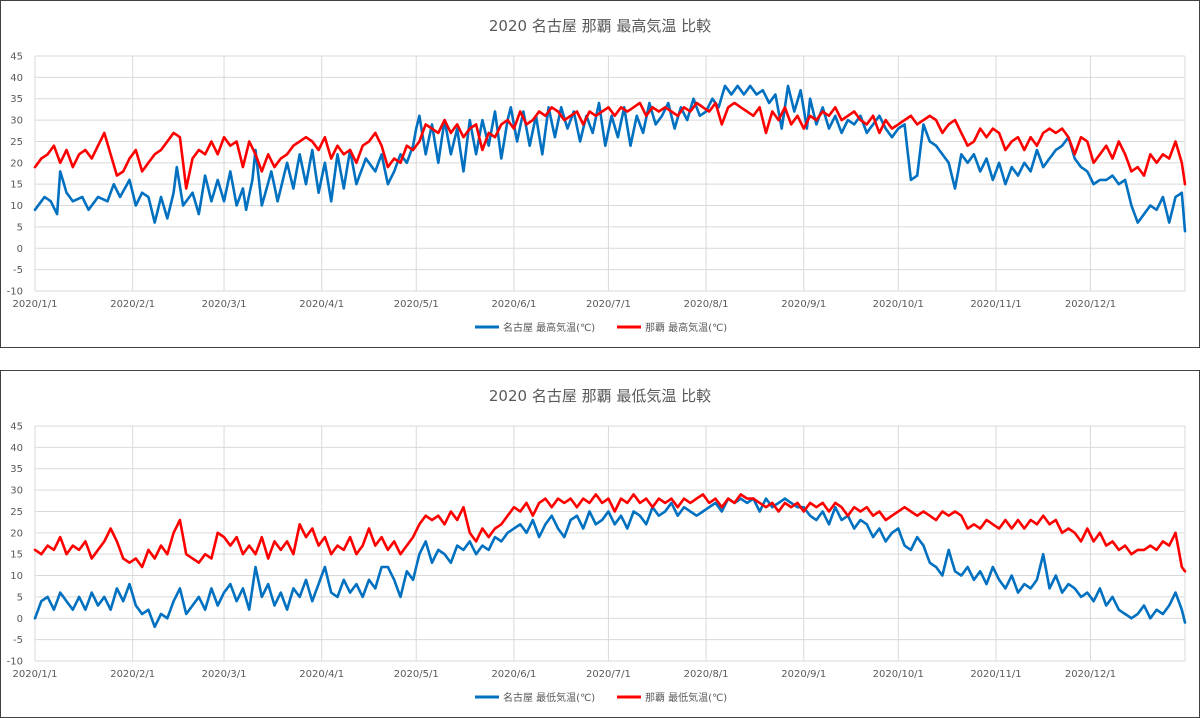 The image size is (1200, 718). I want to click on chart-title: 2020 名古屋 那覇 最低気温 比較, so click(600, 396).